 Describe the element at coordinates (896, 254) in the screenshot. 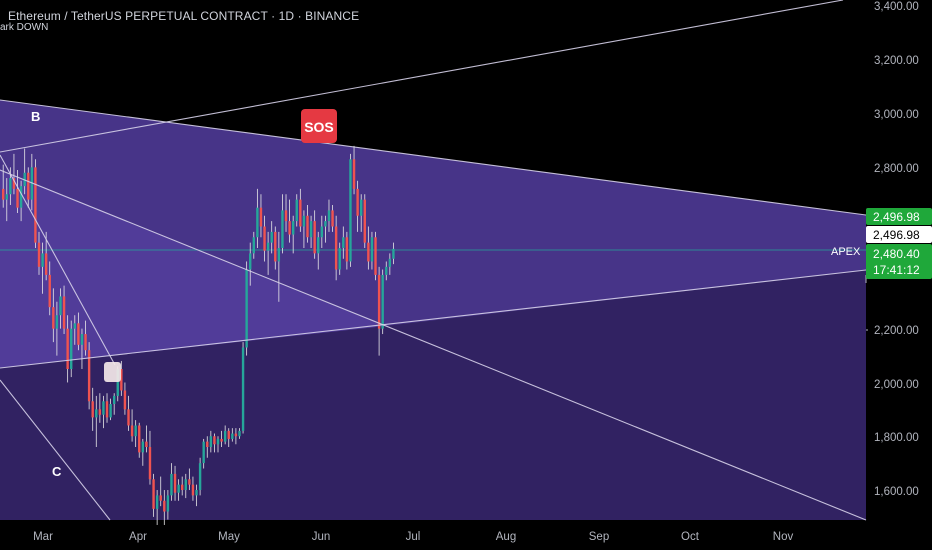

I see `last-price-text: 2,480.40` at that location.